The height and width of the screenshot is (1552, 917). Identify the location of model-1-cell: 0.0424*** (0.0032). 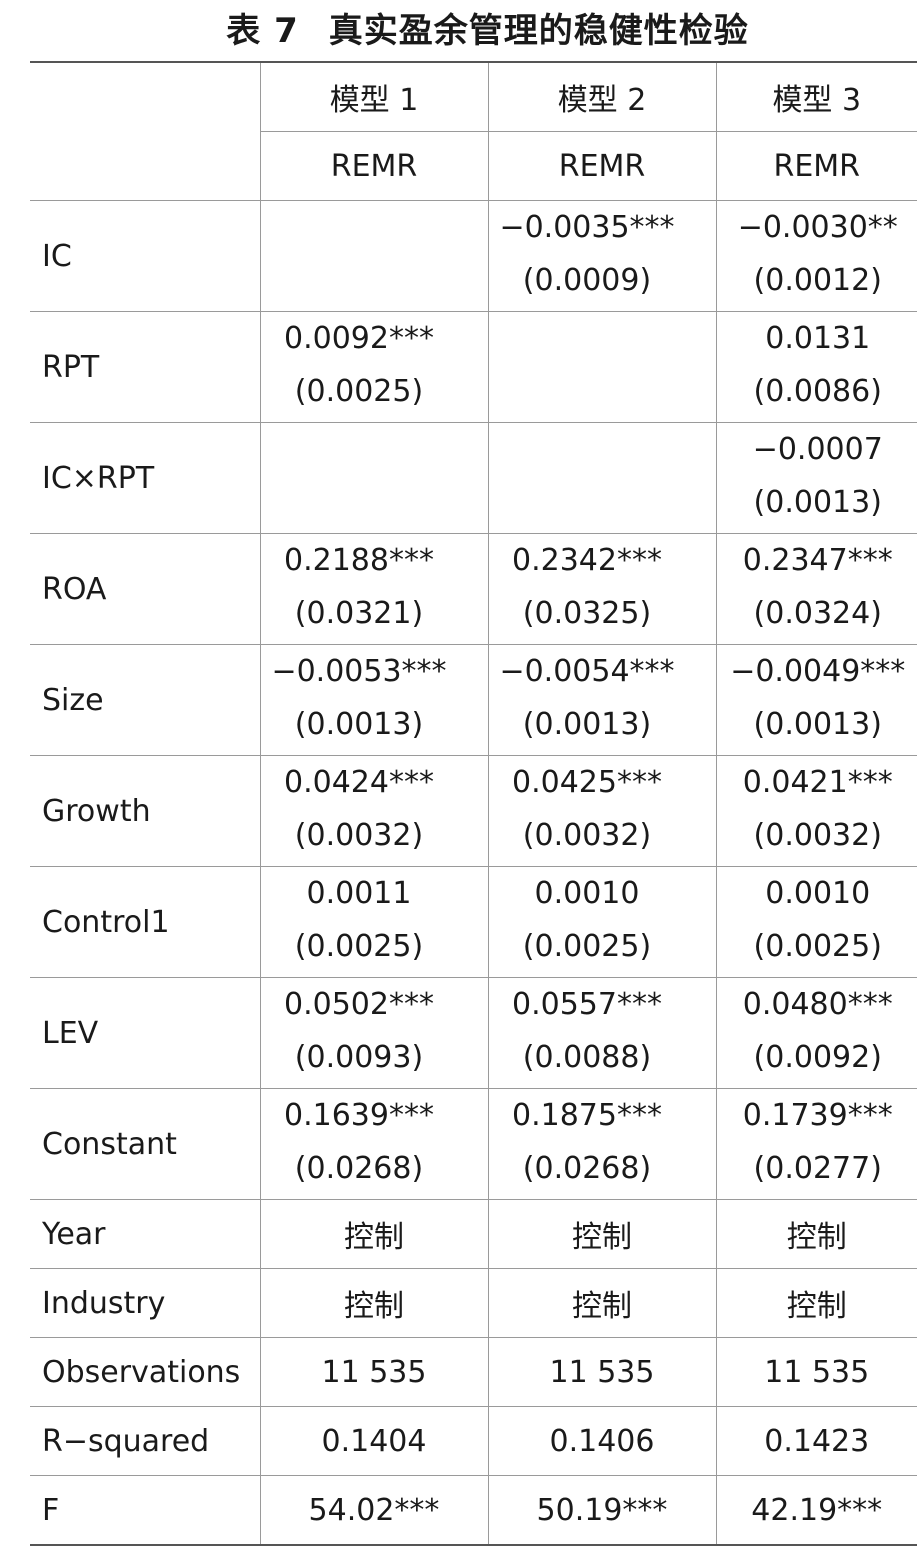
(373, 811).